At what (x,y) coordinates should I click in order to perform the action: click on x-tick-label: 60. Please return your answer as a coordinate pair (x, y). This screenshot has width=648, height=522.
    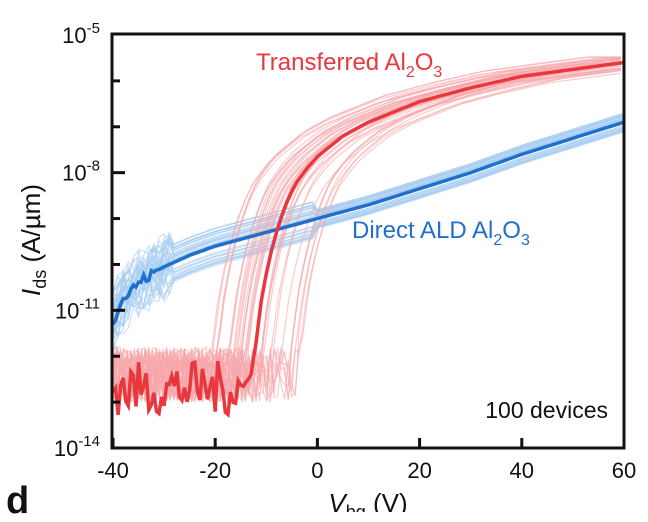
    Looking at the image, I should click on (624, 470).